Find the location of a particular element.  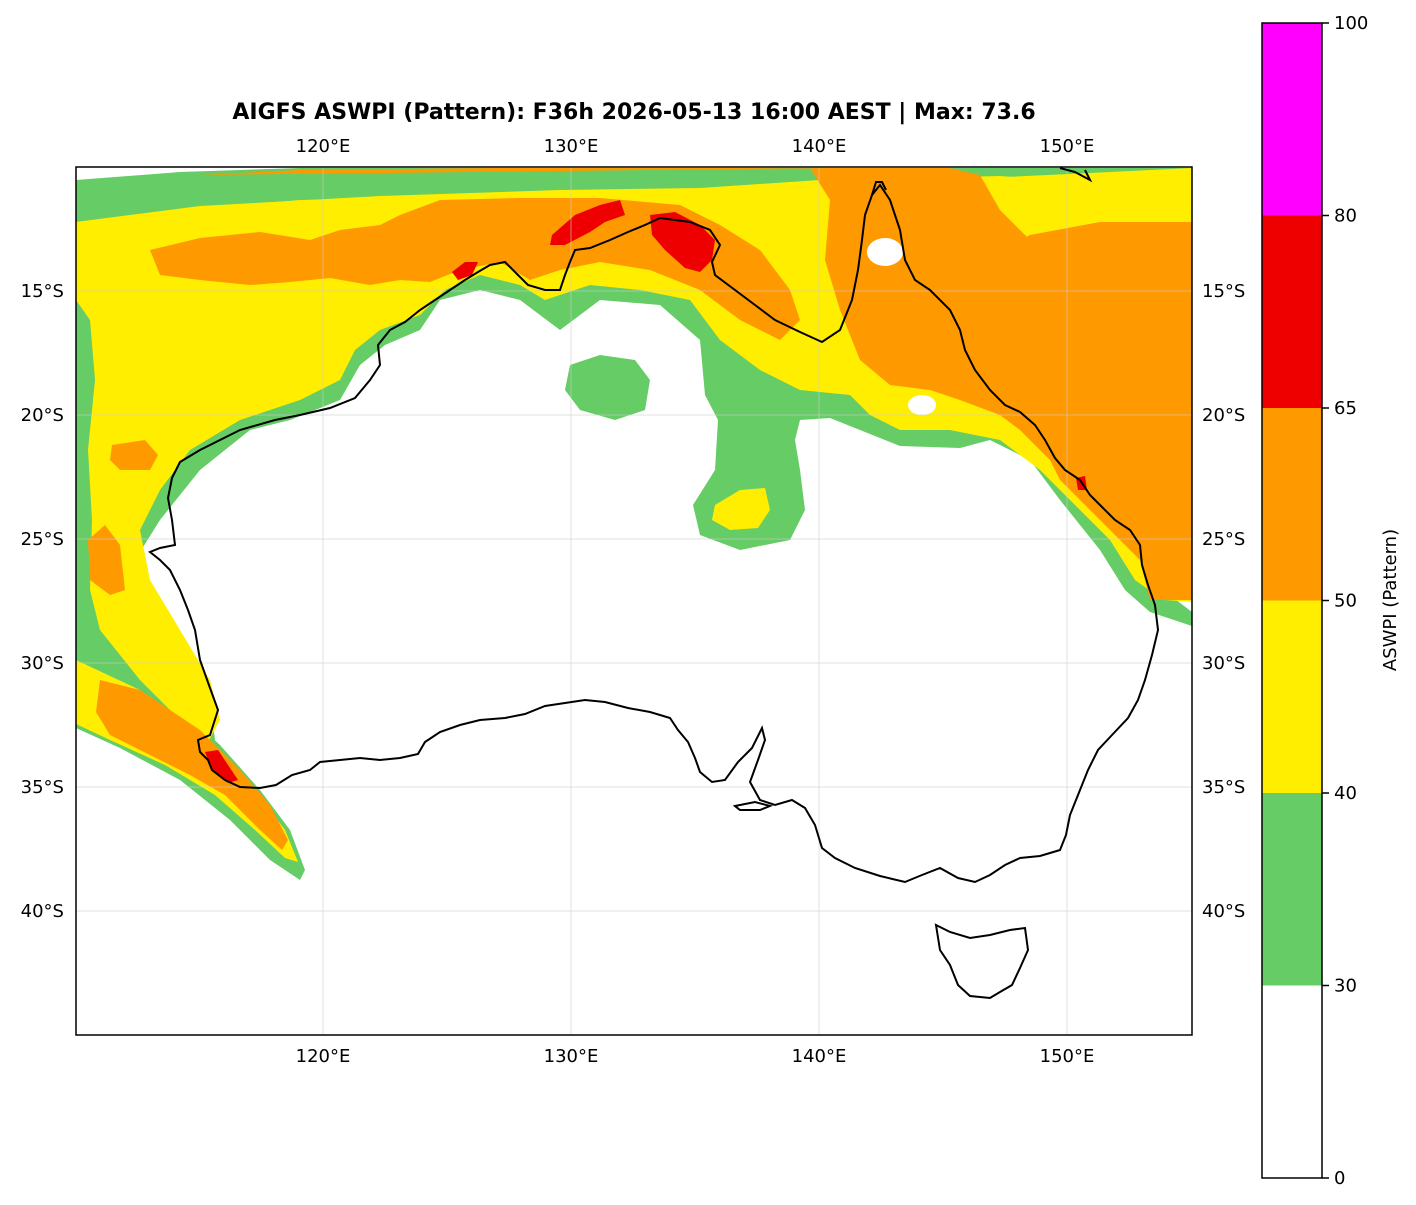

lon-tick-bottom-140e: 140°E is located at coordinates (819, 1056).